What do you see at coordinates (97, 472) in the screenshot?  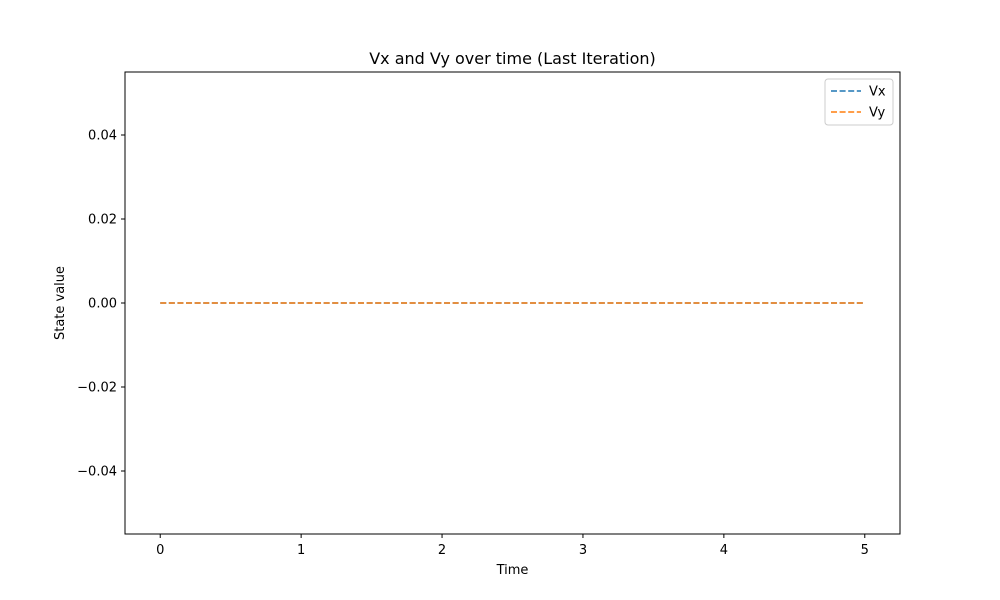 I see `y-tick-label: −0.04` at bounding box center [97, 472].